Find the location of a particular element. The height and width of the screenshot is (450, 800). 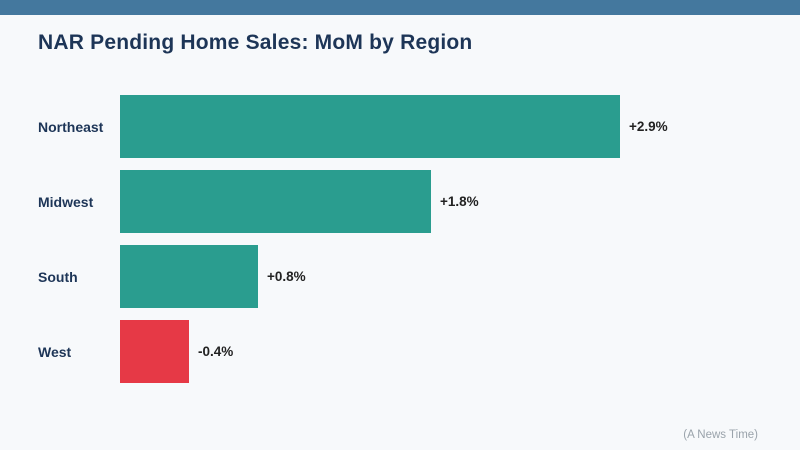

bar-west is located at coordinates (154, 351).